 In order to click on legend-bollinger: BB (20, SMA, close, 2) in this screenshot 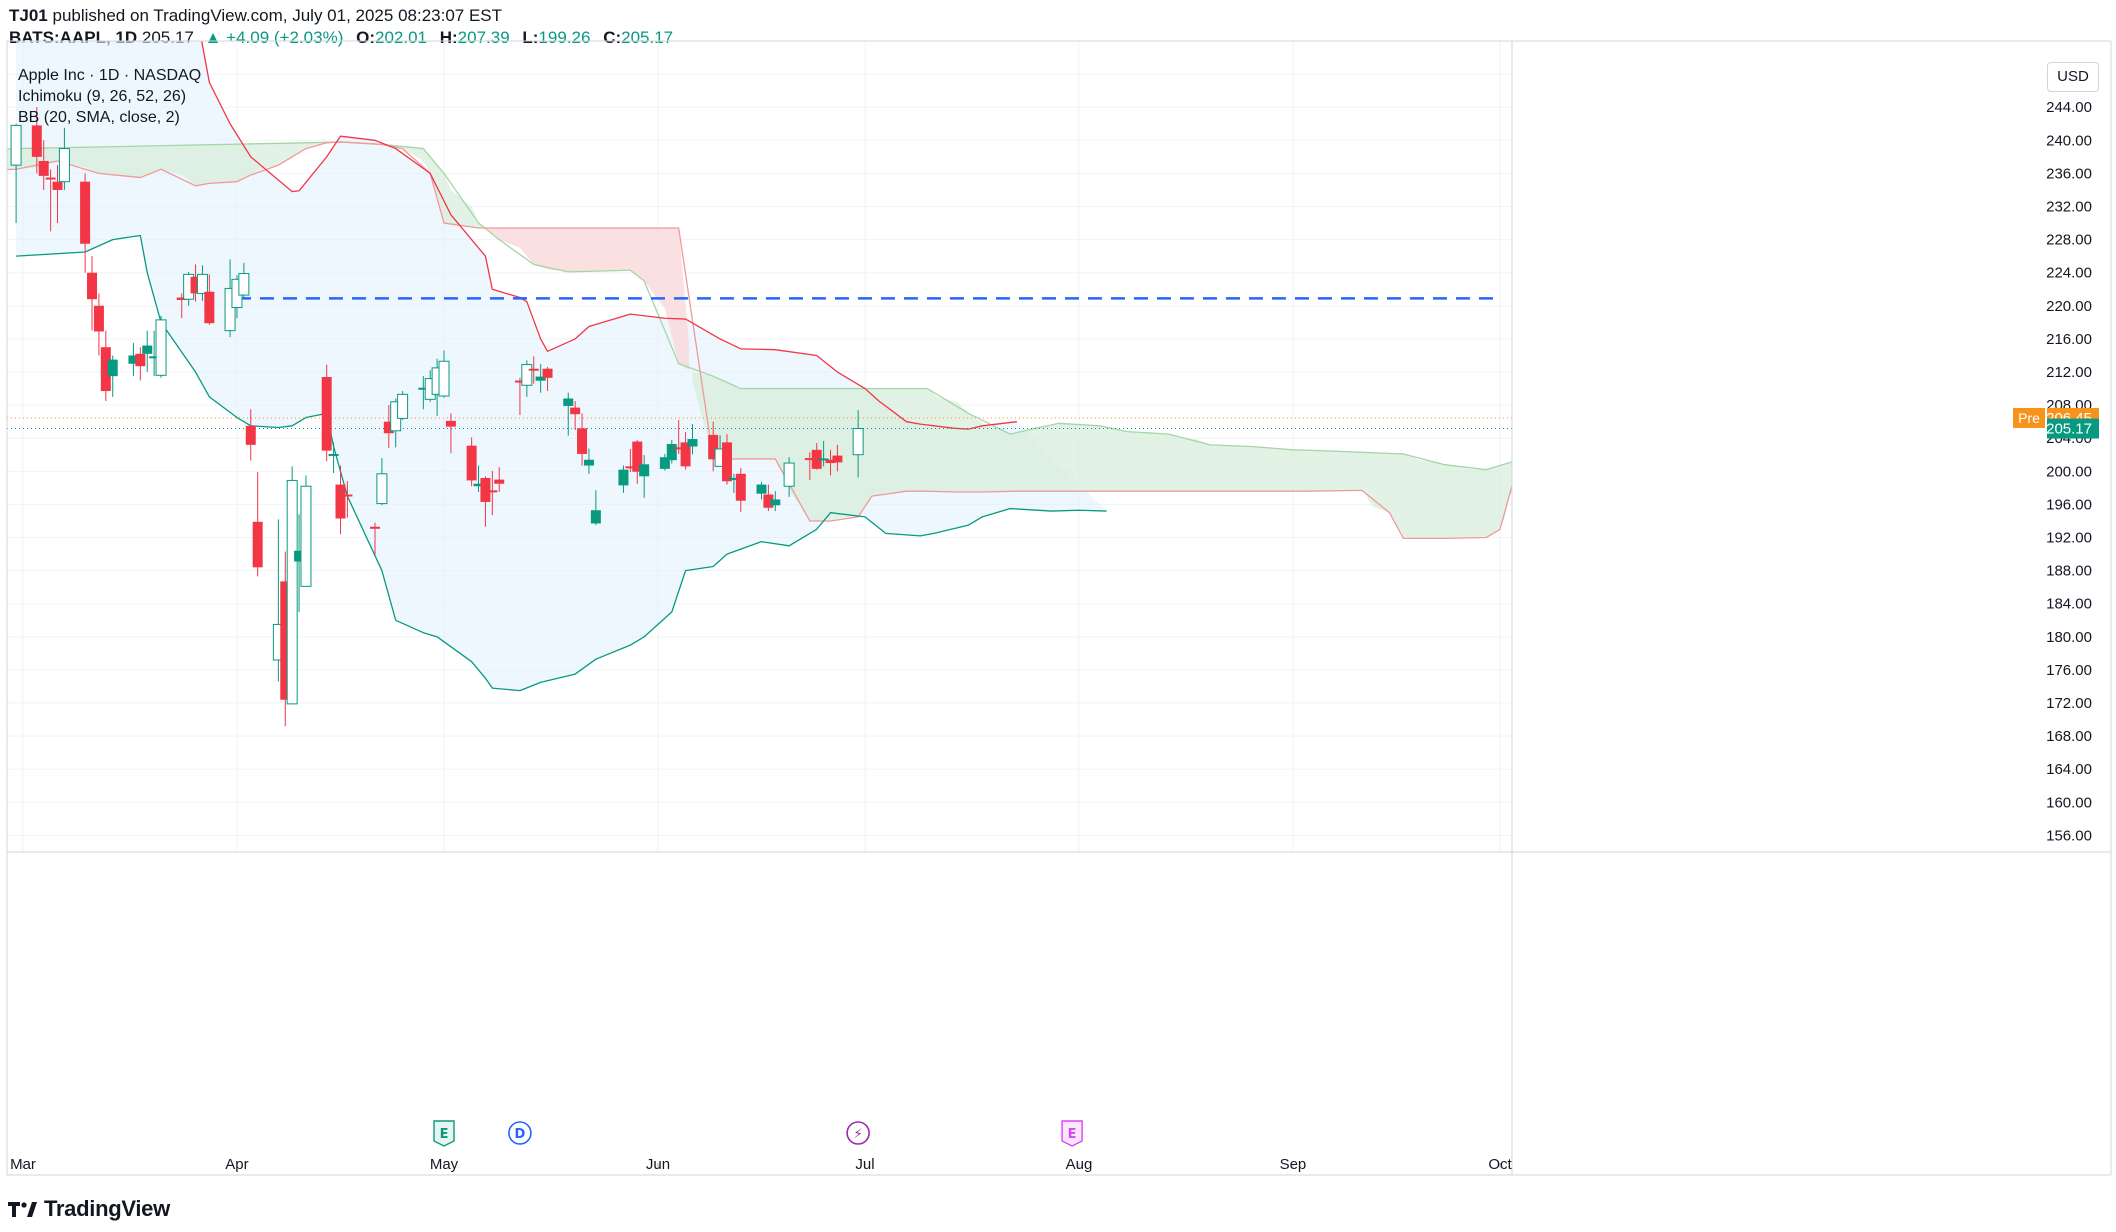, I will do `click(99, 117)`.